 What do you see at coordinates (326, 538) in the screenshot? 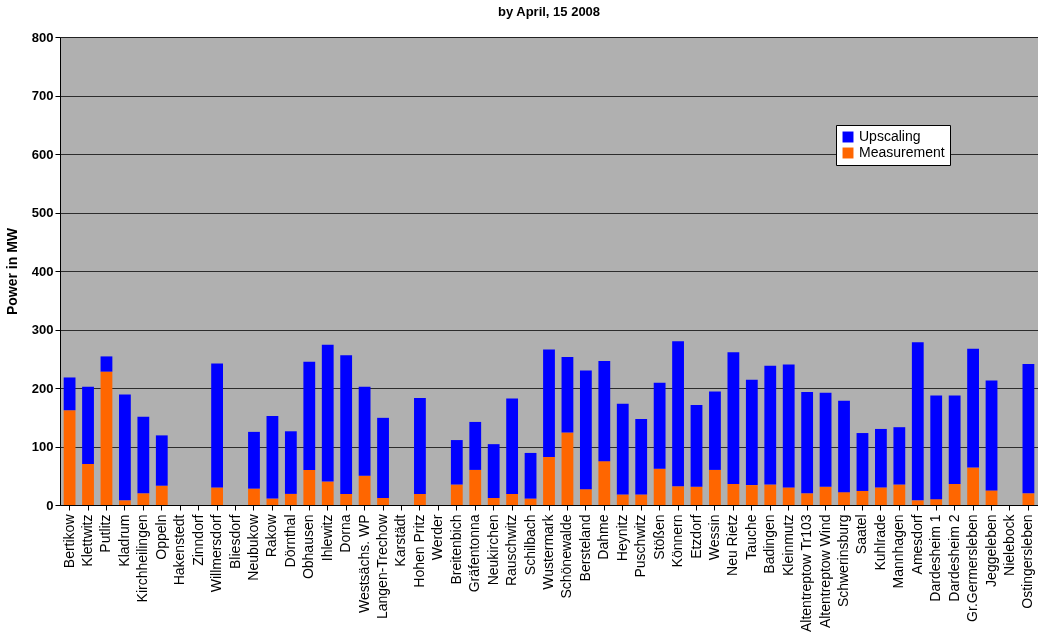
I see `x-tick-label: Ihlewitz` at bounding box center [326, 538].